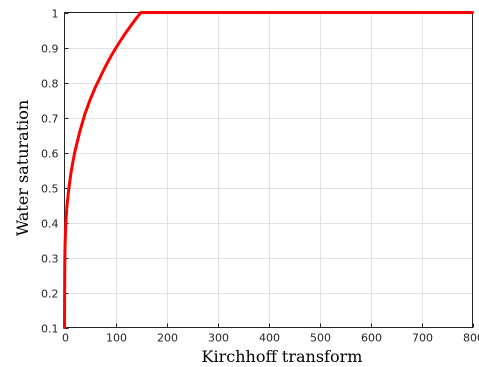 Image resolution: width=479 pixels, height=367 pixels. What do you see at coordinates (116, 338) in the screenshot?
I see `x-tick-label: 100` at bounding box center [116, 338].